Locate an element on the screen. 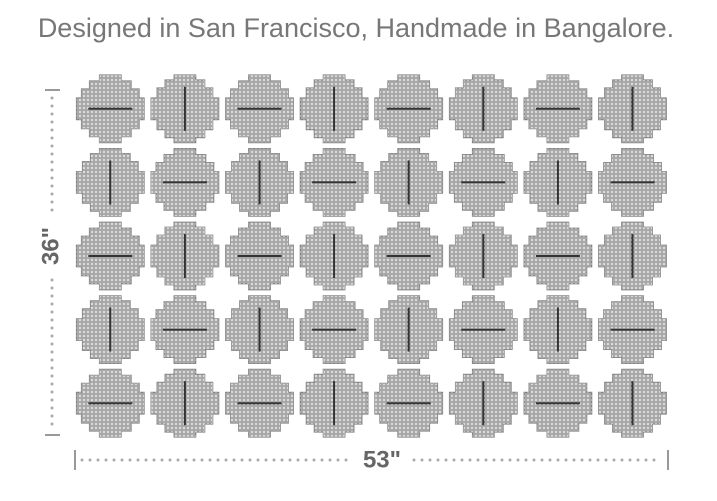 The height and width of the screenshot is (501, 717). width-label: 53" is located at coordinates (382, 459).